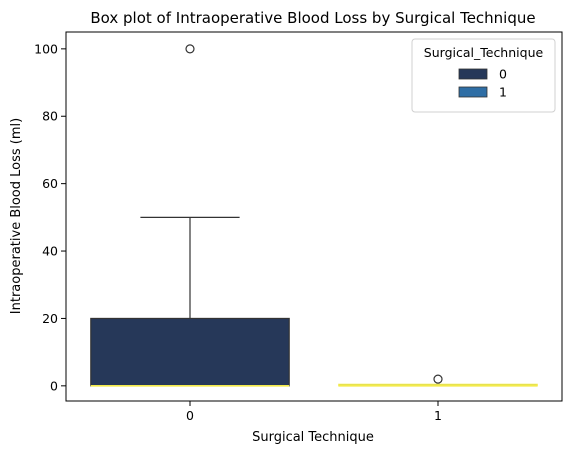  Describe the element at coordinates (484, 52) in the screenshot. I see `legend-title: Surgical_Technique` at that location.